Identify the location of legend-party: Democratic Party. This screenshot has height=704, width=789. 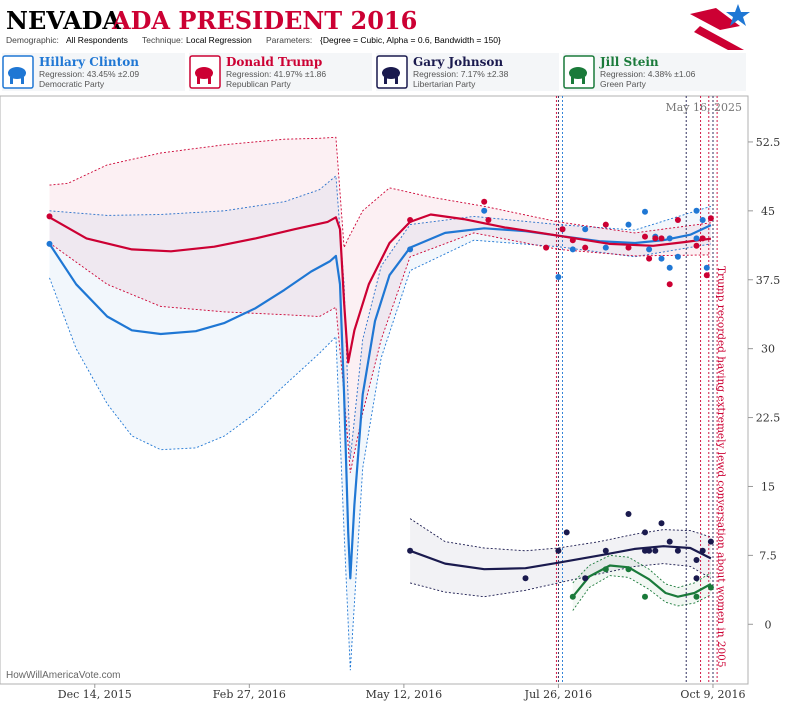
(72, 84).